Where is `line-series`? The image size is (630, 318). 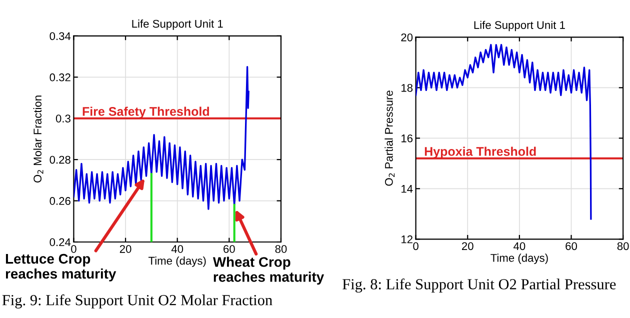 line-series is located at coordinates (162, 138).